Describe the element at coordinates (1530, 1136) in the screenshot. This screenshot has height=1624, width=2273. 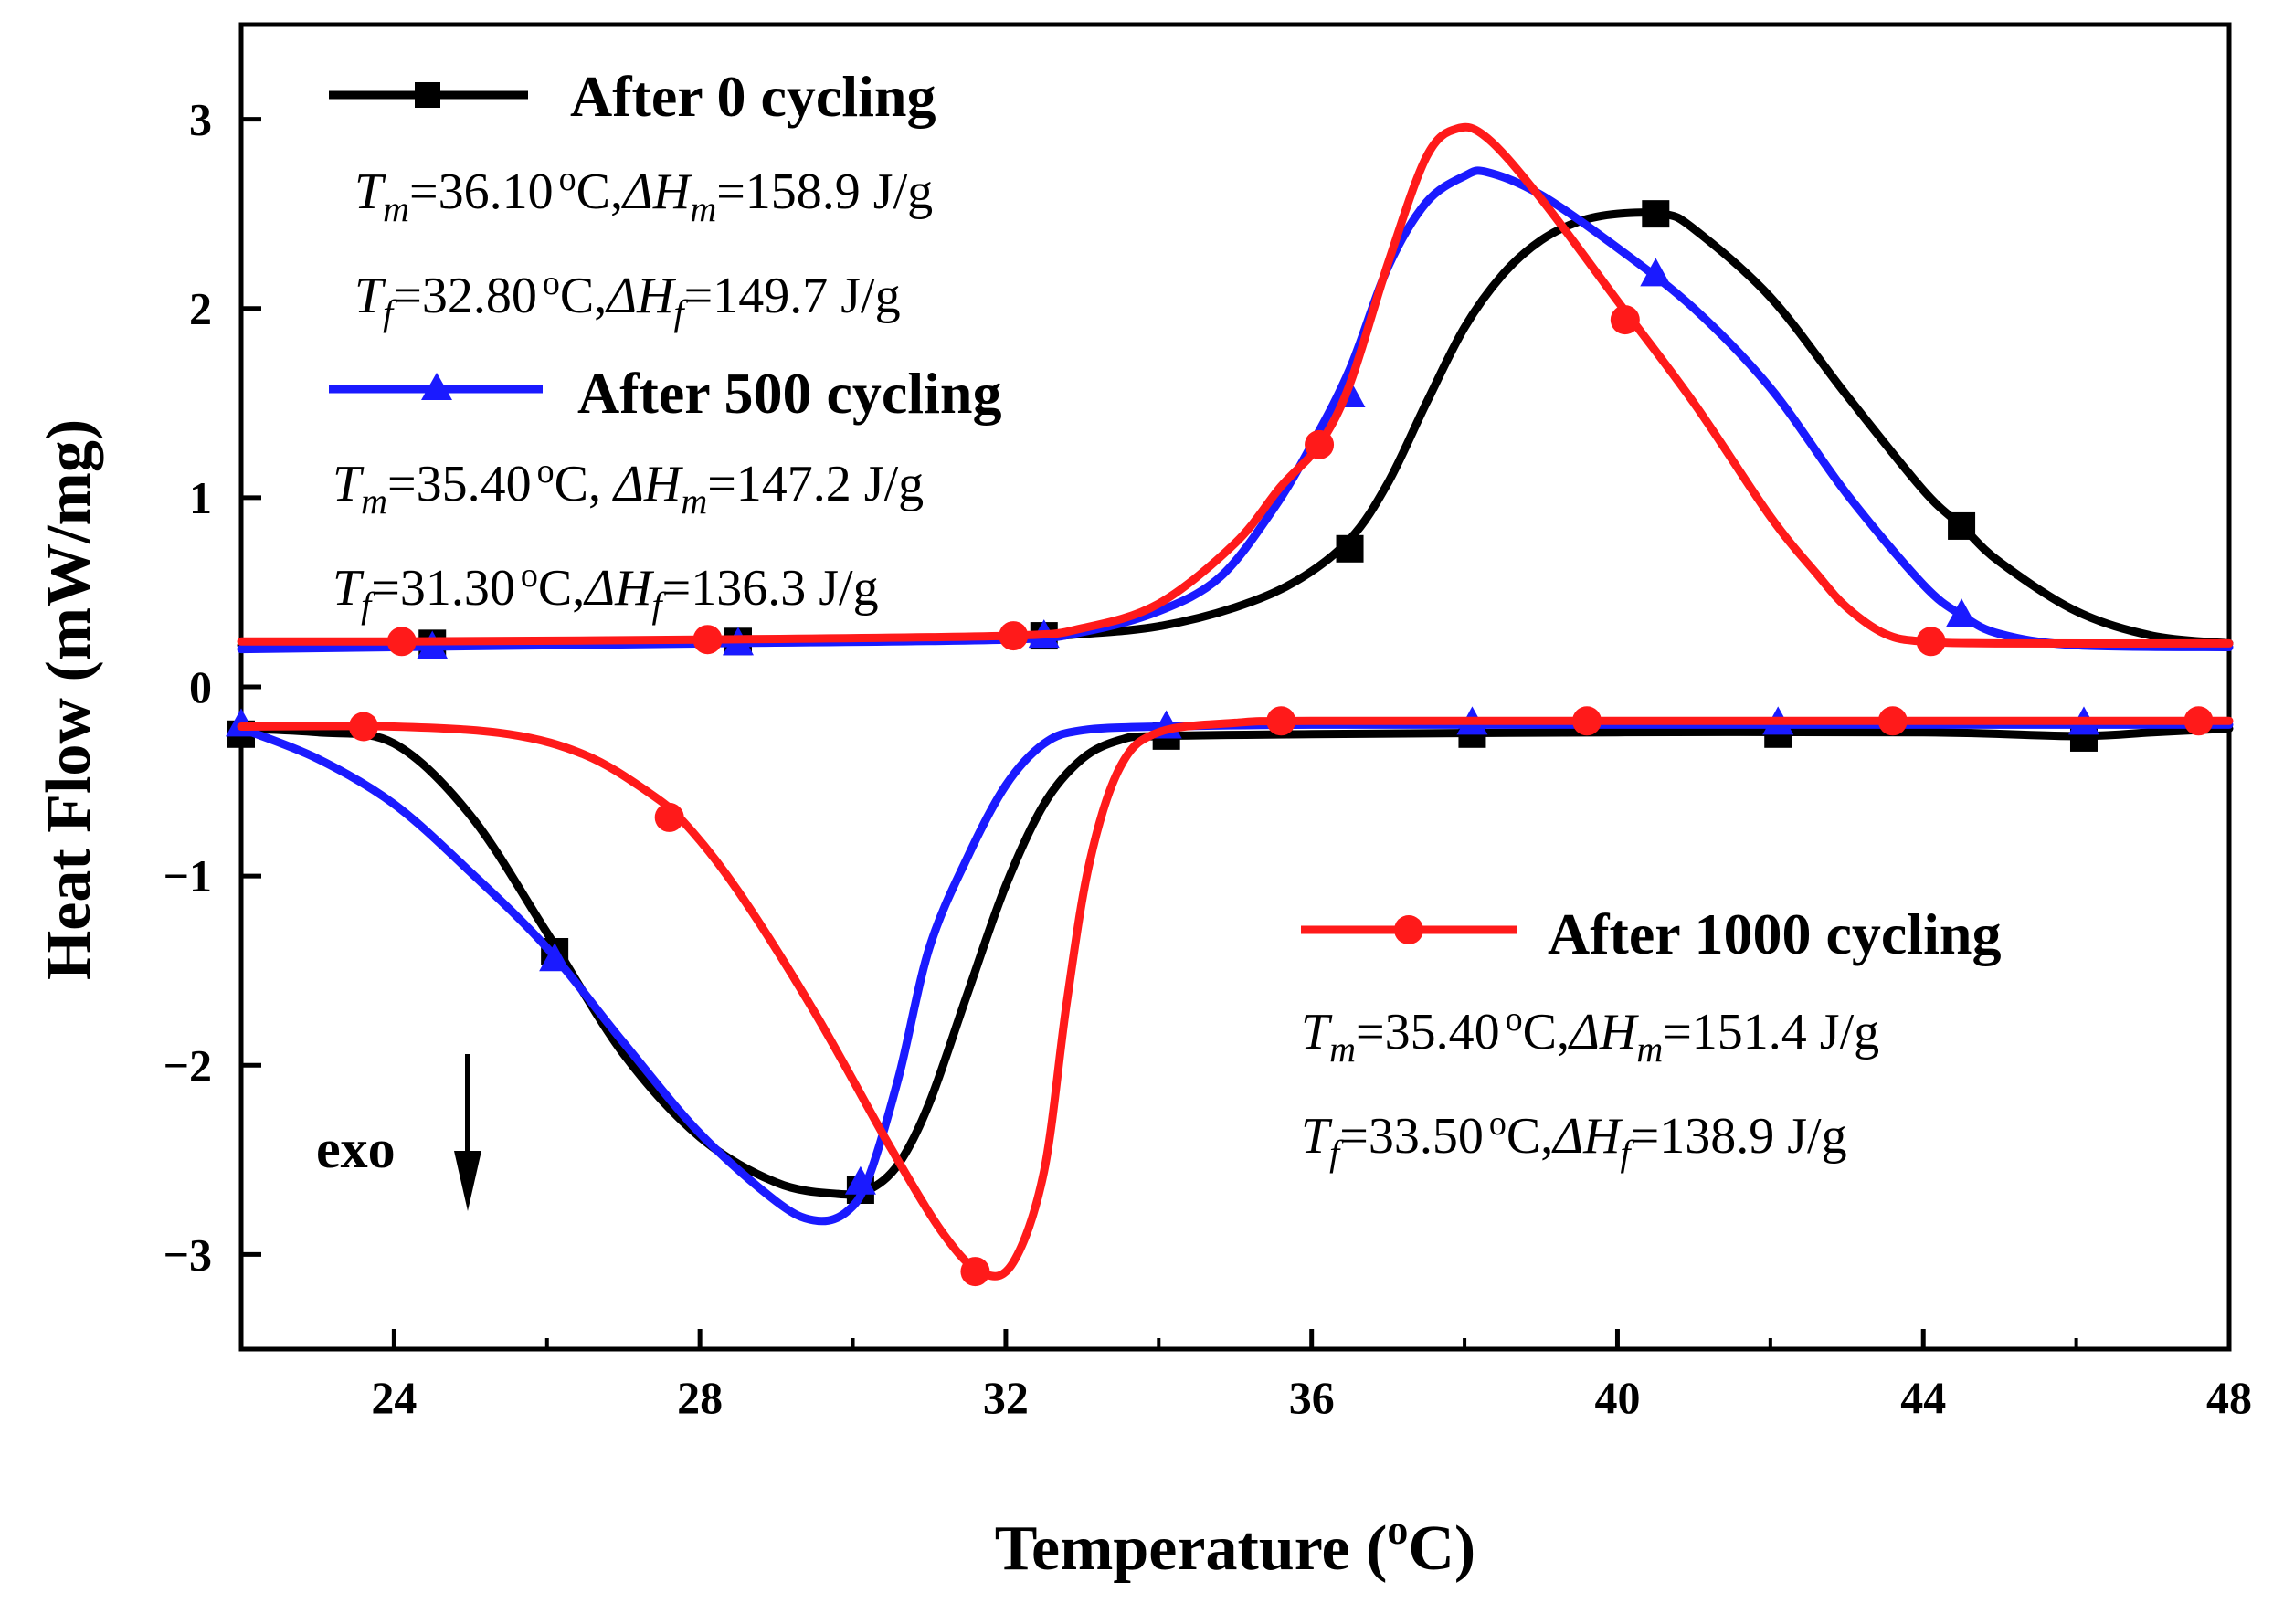
I see `ann-1000-freeze-C: C,` at that location.